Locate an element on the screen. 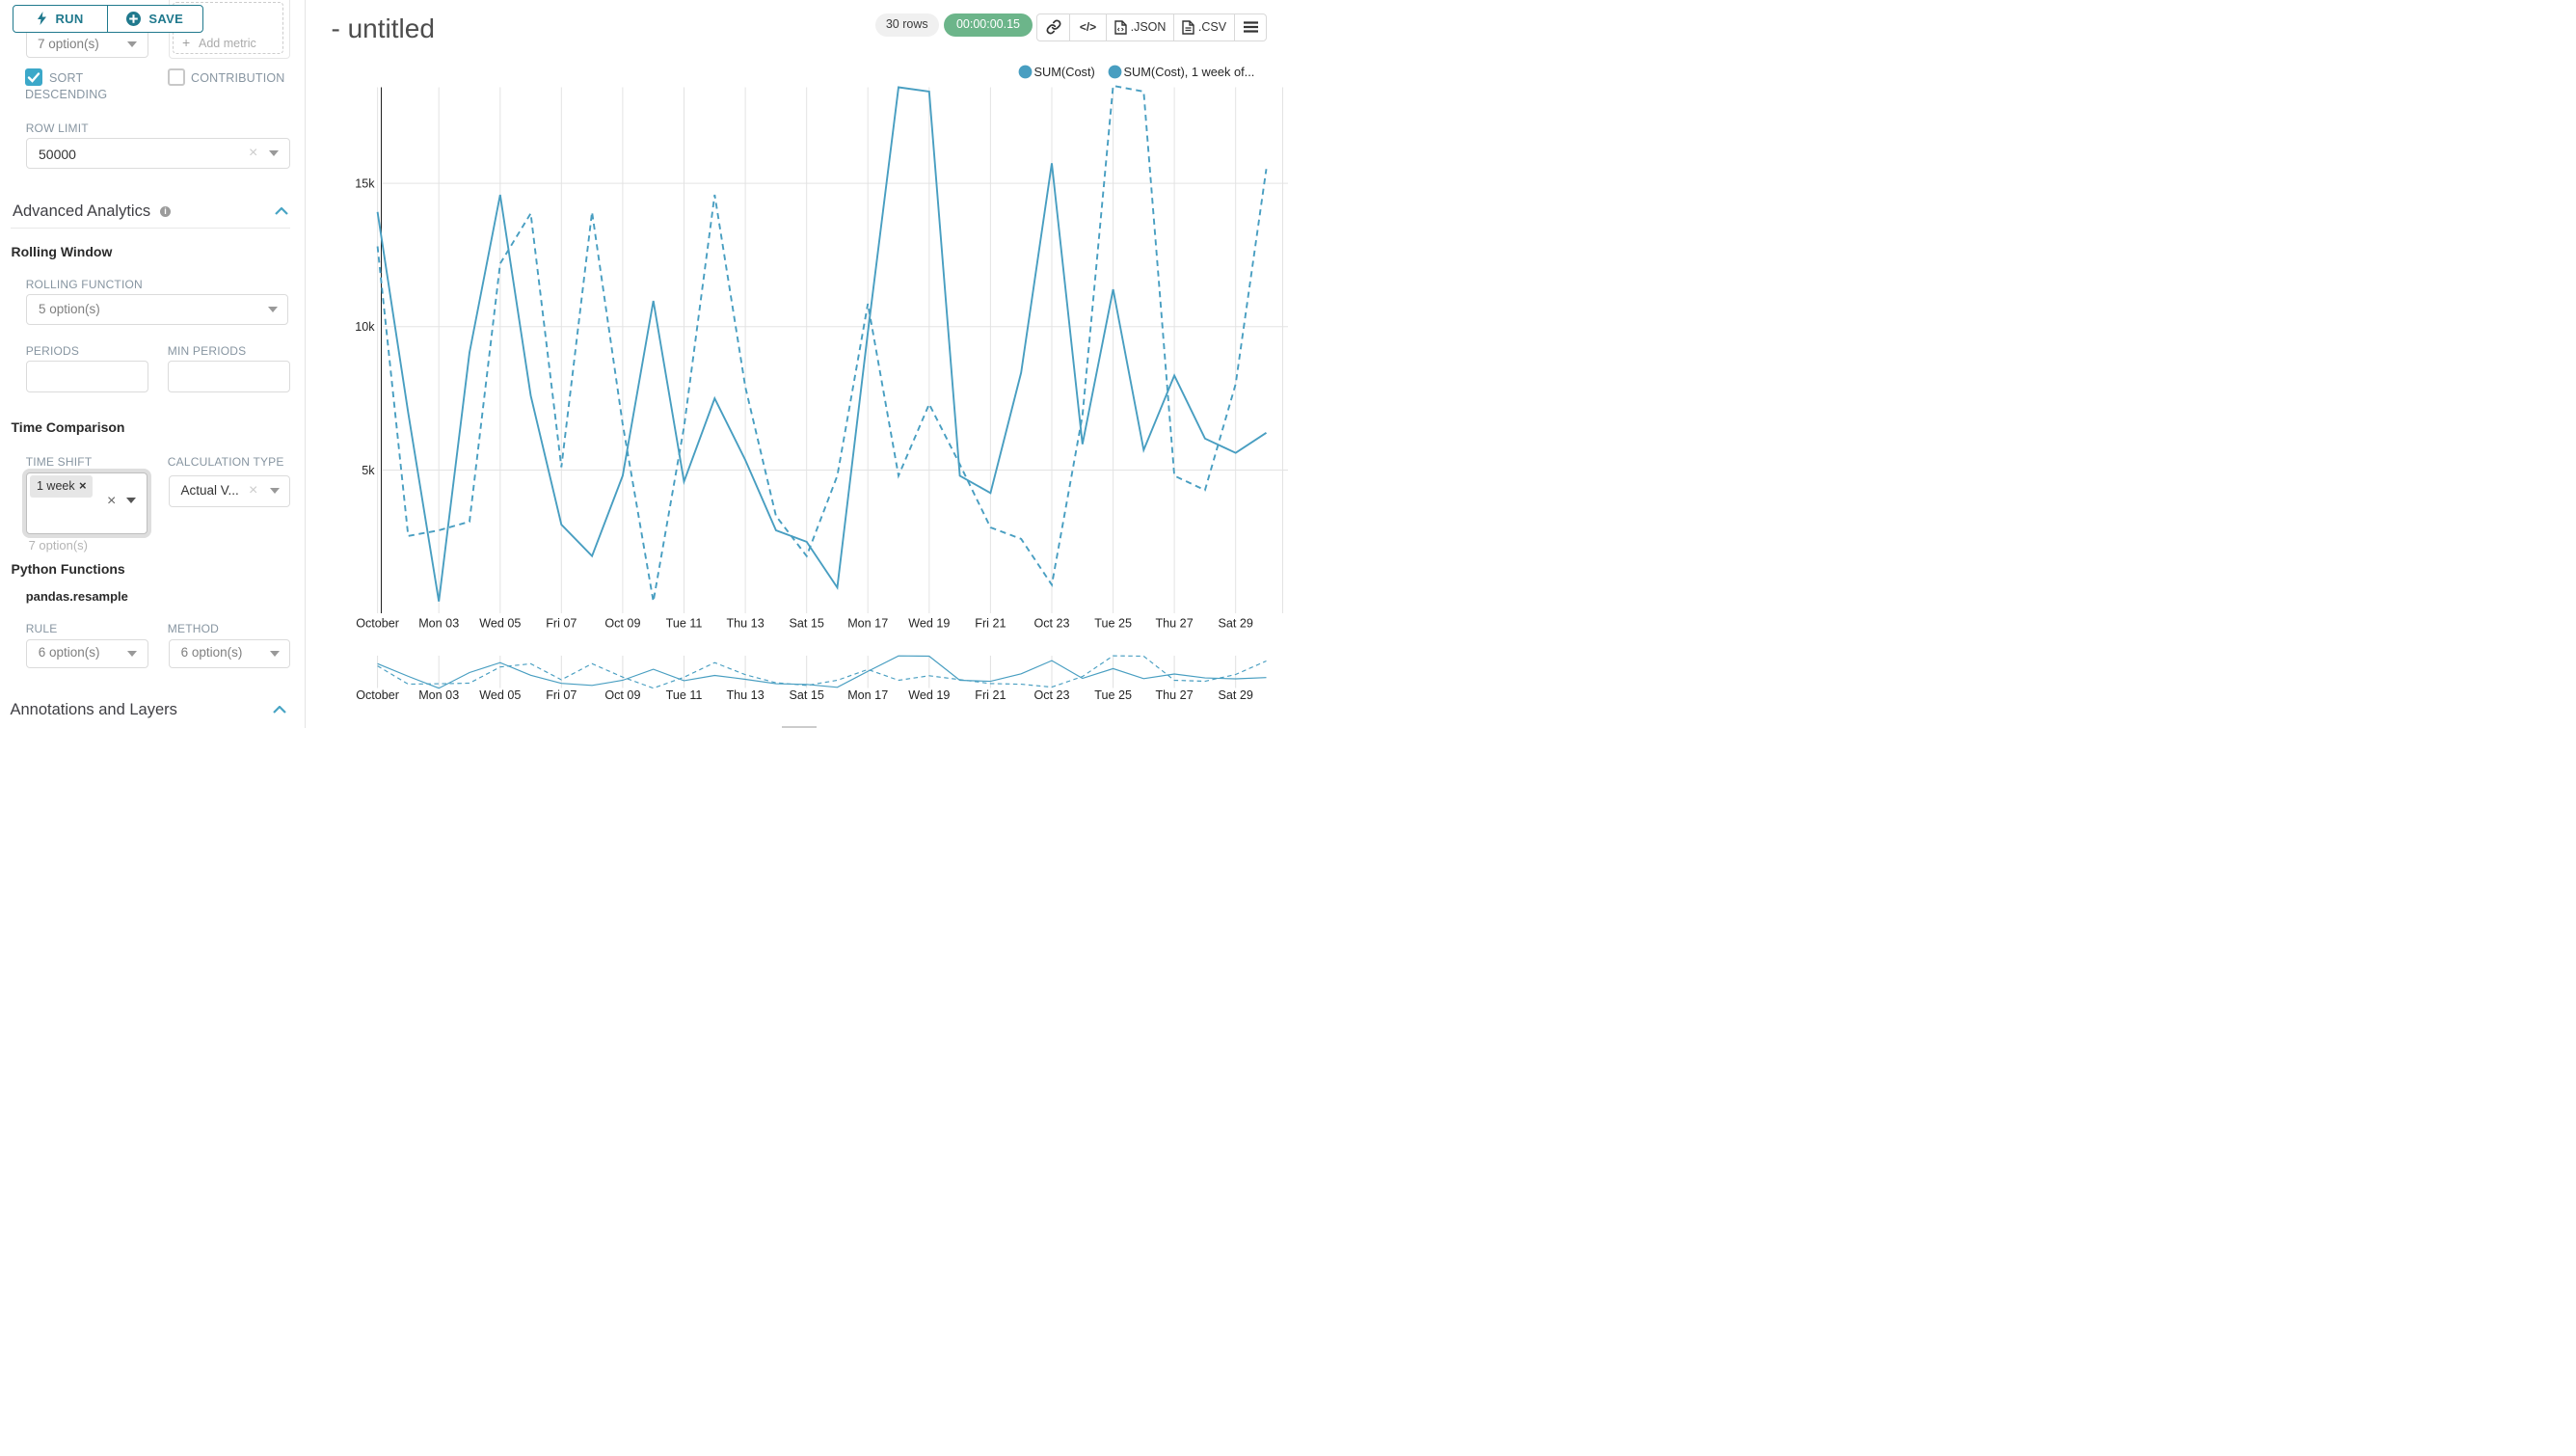 The image size is (2576, 1456). svg-text: 15k is located at coordinates (365, 184).